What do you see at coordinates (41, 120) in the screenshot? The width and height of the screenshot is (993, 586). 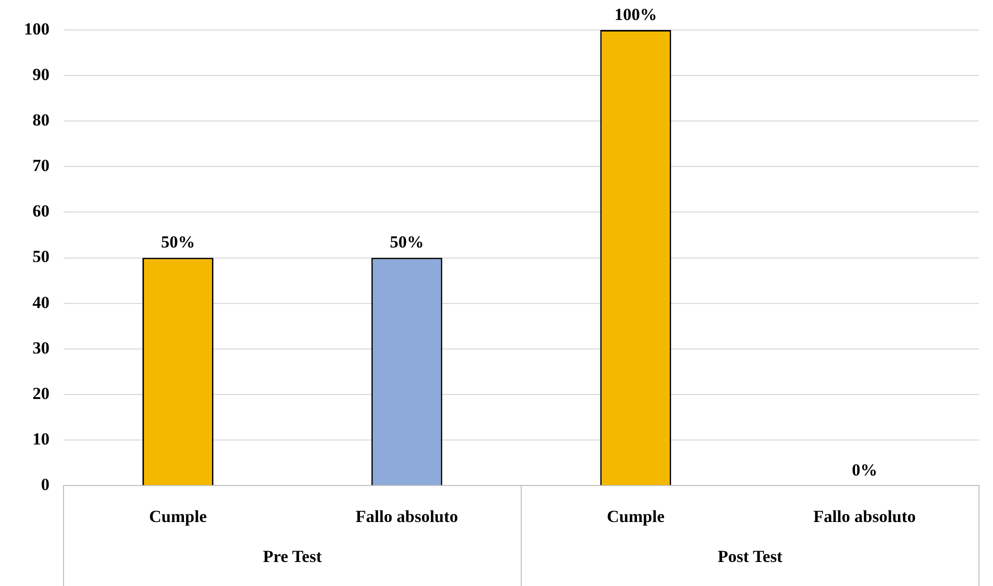 I see `y-tick-label: 80` at bounding box center [41, 120].